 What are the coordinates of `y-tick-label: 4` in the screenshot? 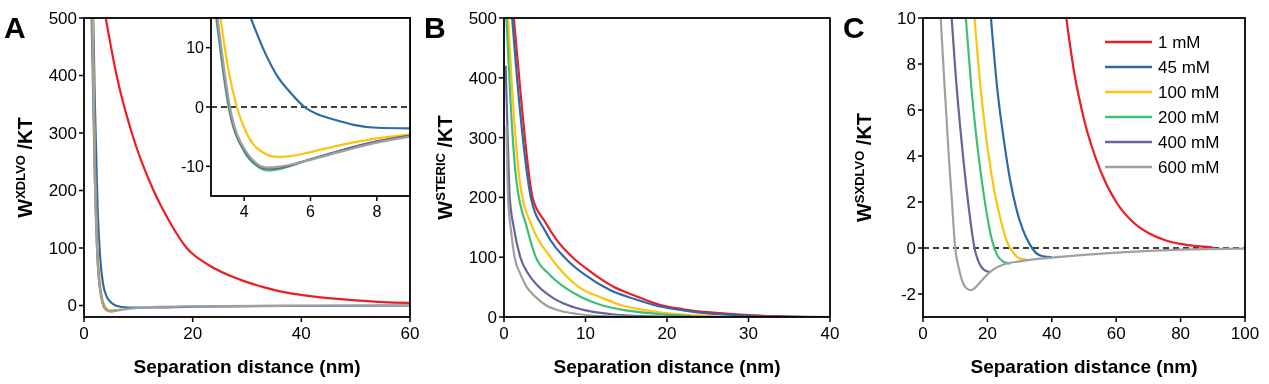 It's located at (911, 156).